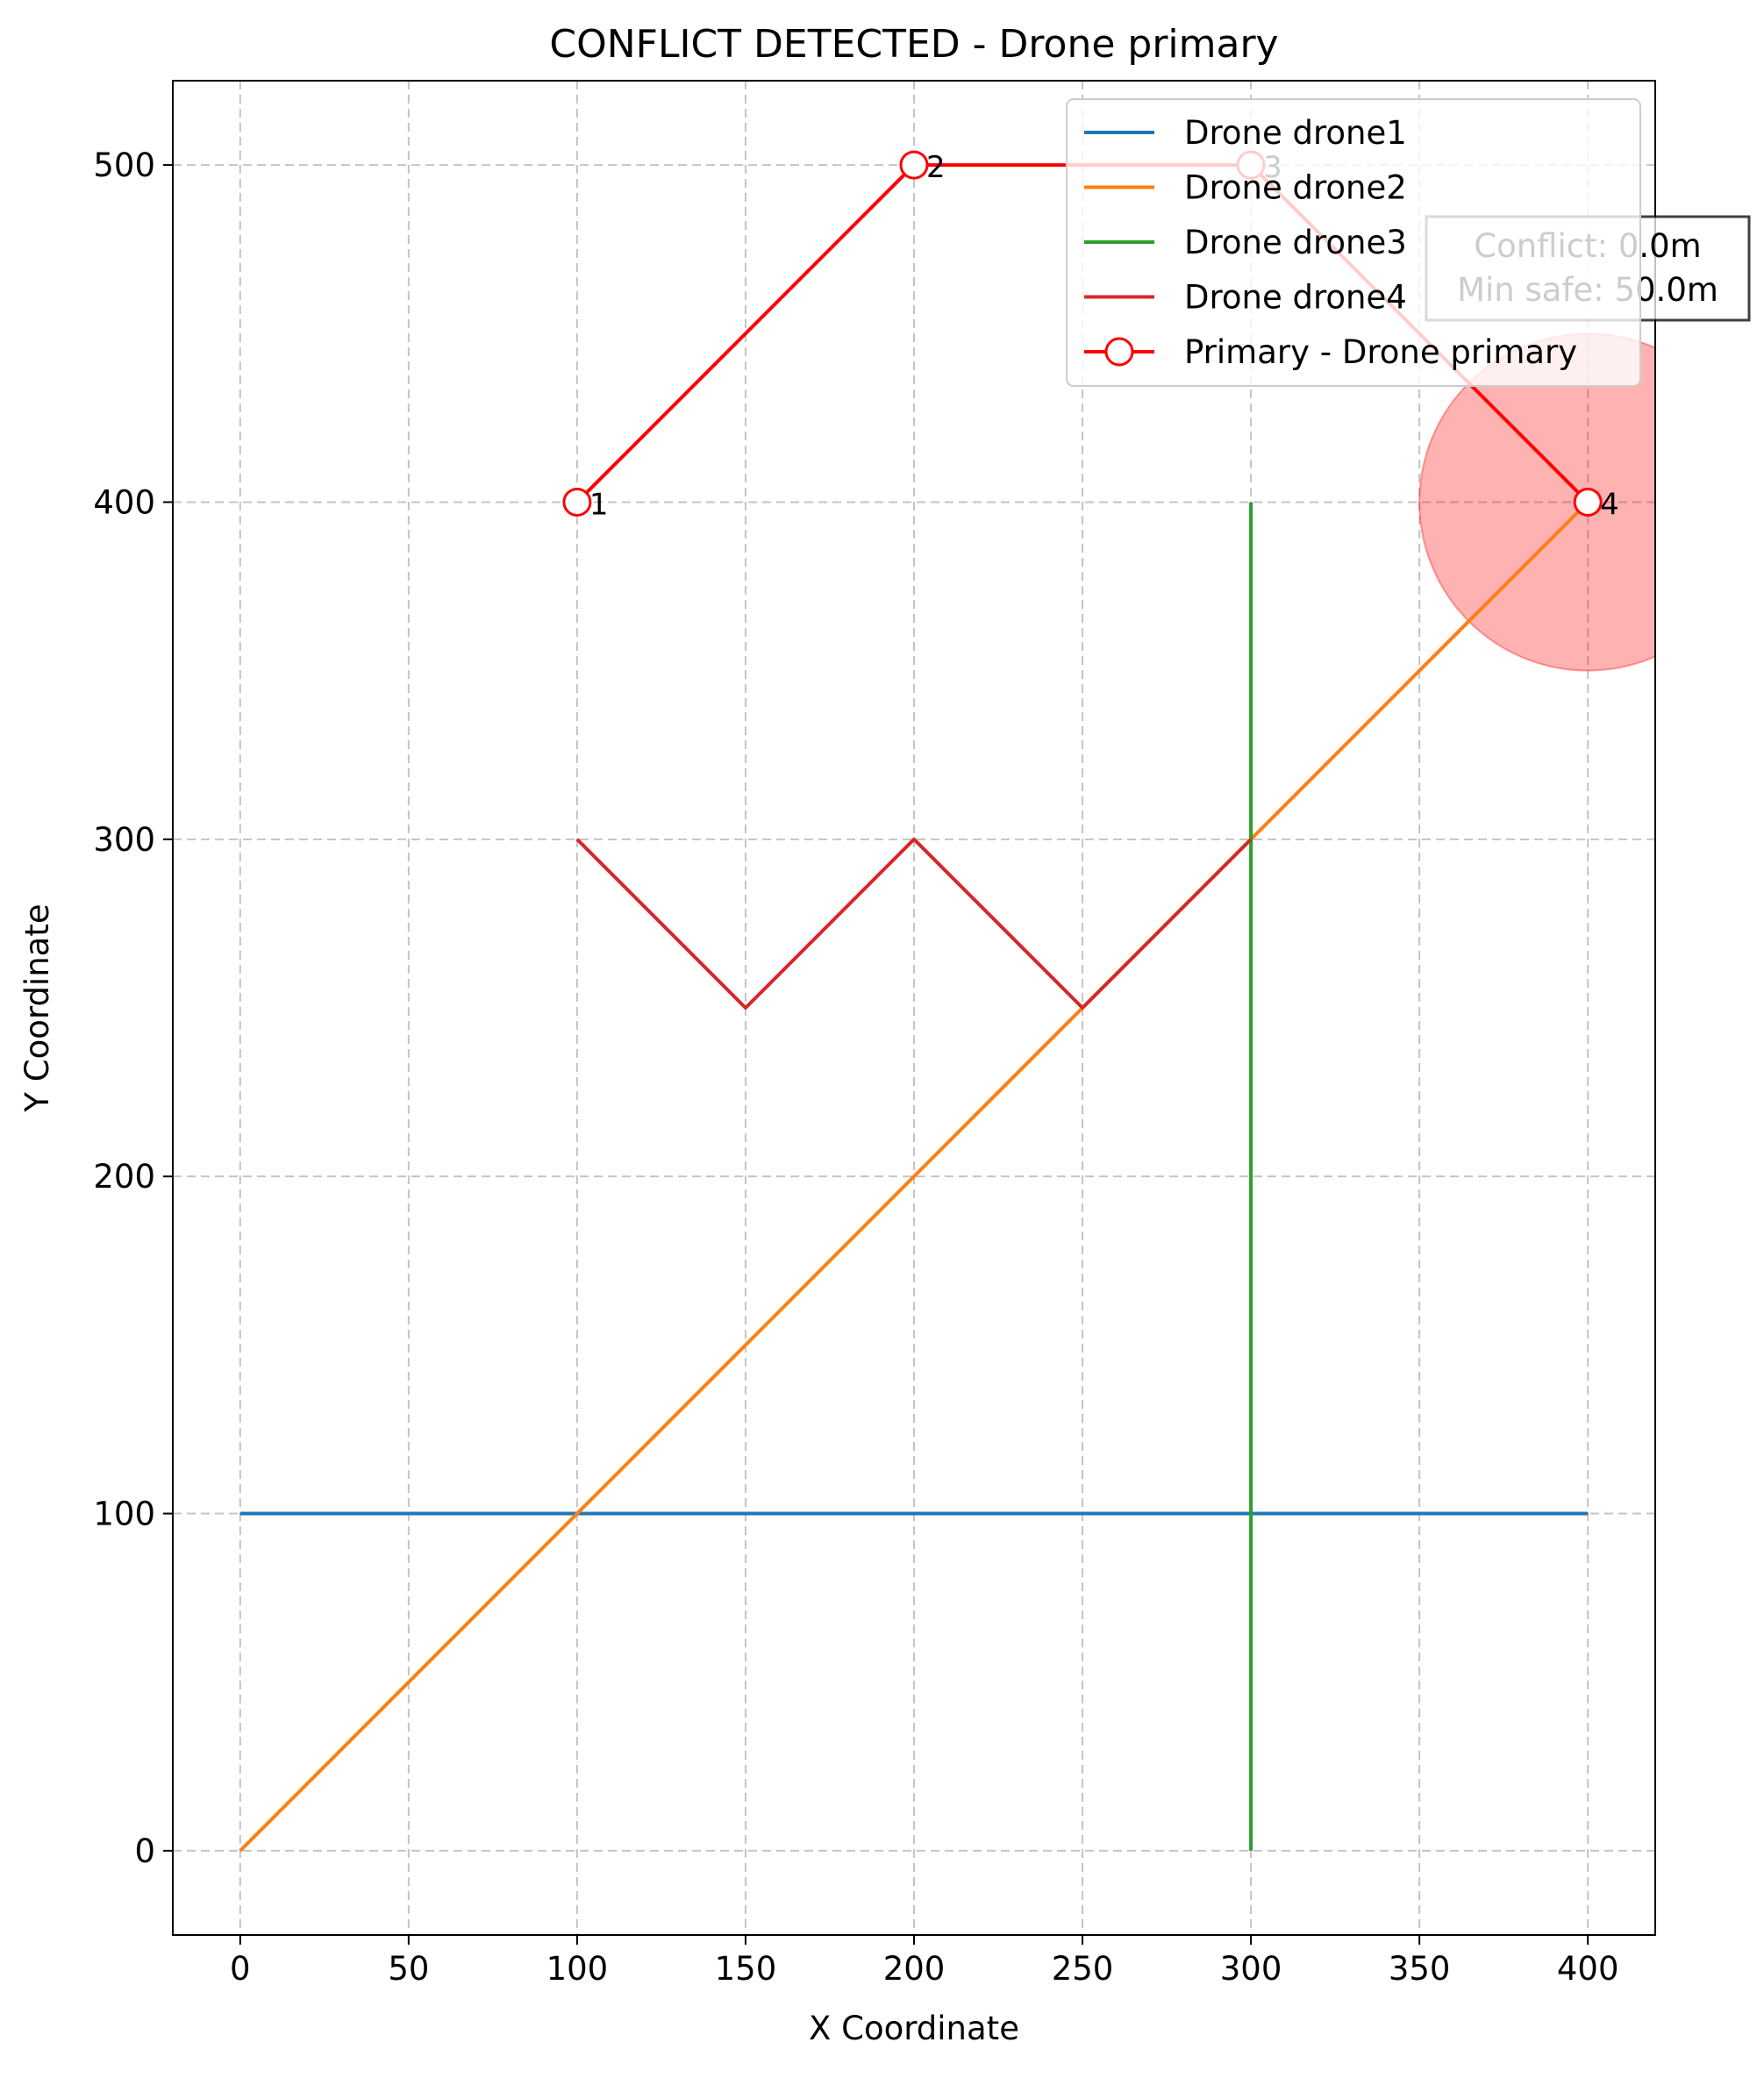 The height and width of the screenshot is (2078, 1764). What do you see at coordinates (124, 1514) in the screenshot?
I see `y-tick-label: 100` at bounding box center [124, 1514].